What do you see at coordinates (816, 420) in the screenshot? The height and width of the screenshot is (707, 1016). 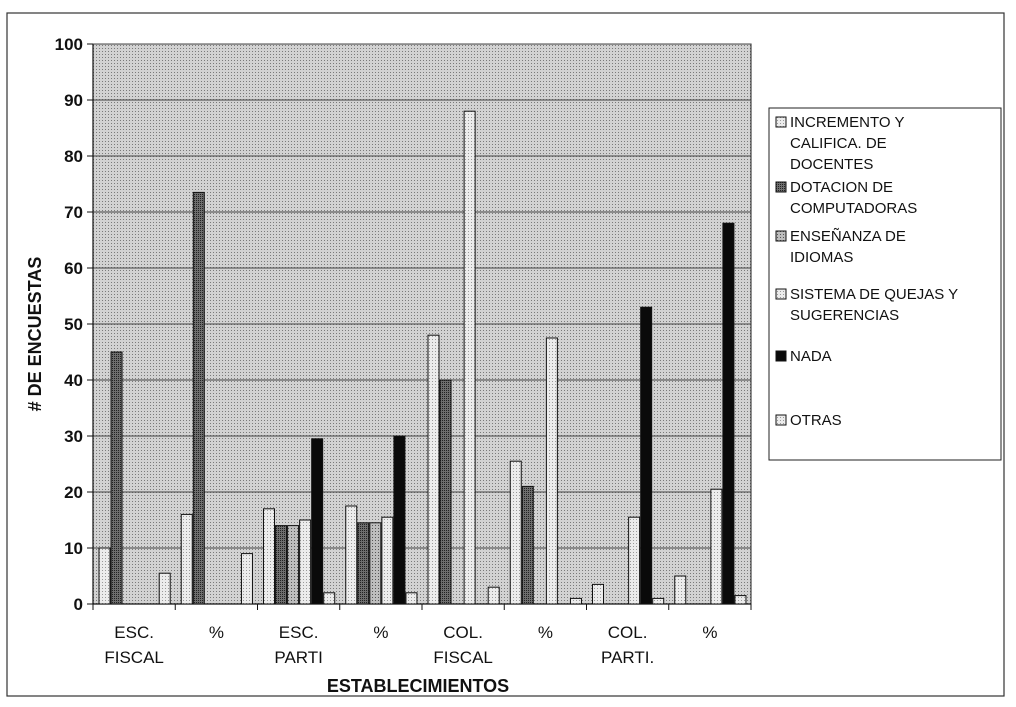 I see `legend-label: OTRAS` at bounding box center [816, 420].